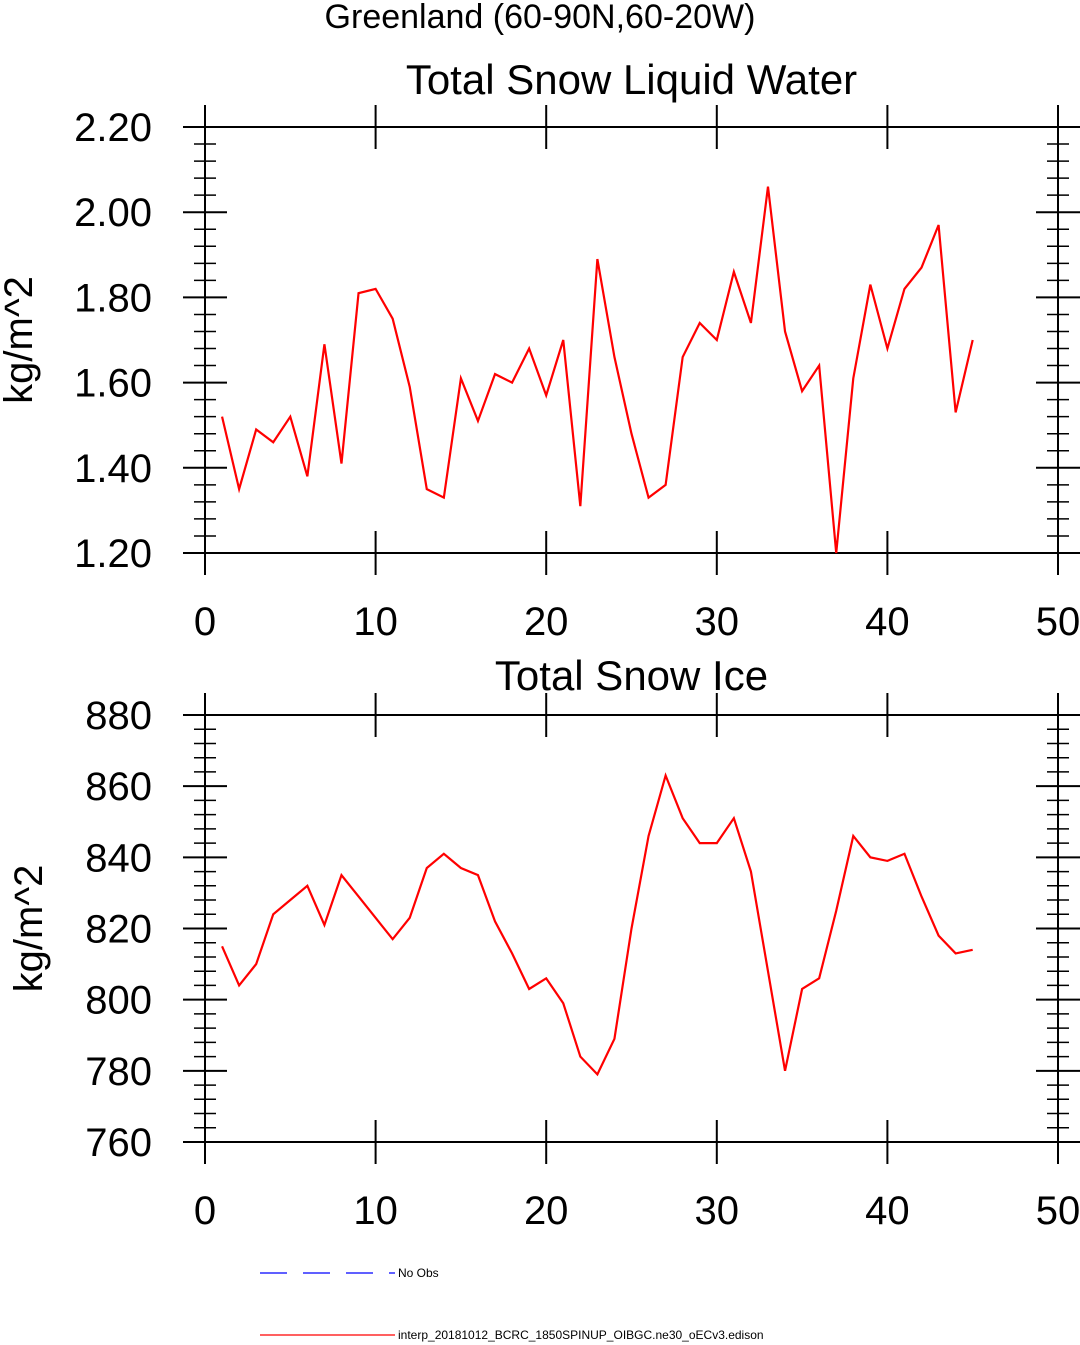  Describe the element at coordinates (113, 469) in the screenshot. I see `y-tick-label: 1.40` at that location.